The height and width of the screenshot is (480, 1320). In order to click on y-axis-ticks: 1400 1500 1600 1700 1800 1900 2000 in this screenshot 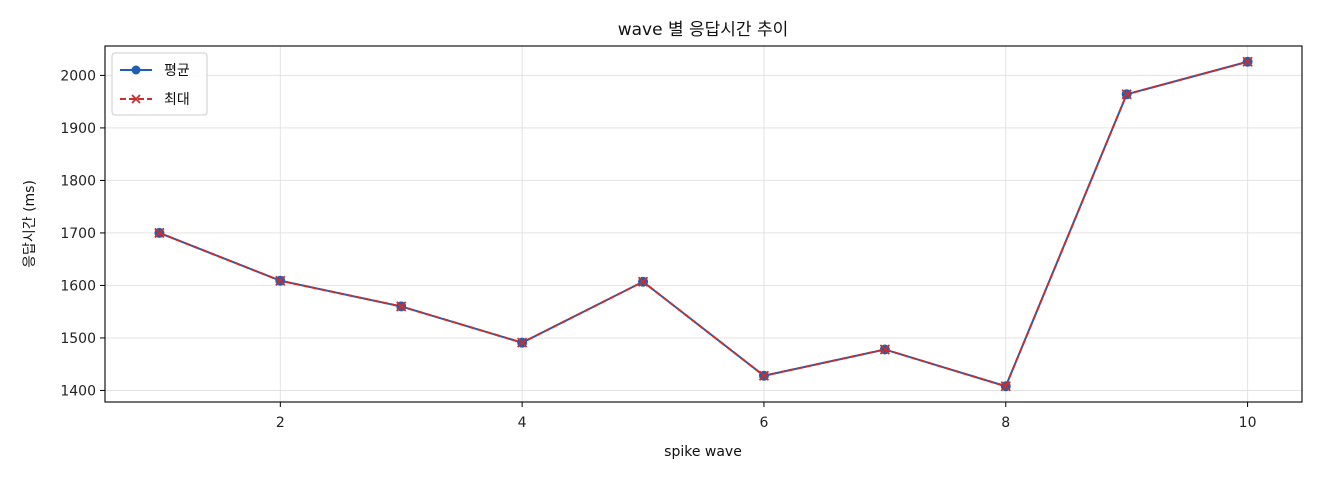, I will do `click(82, 233)`.